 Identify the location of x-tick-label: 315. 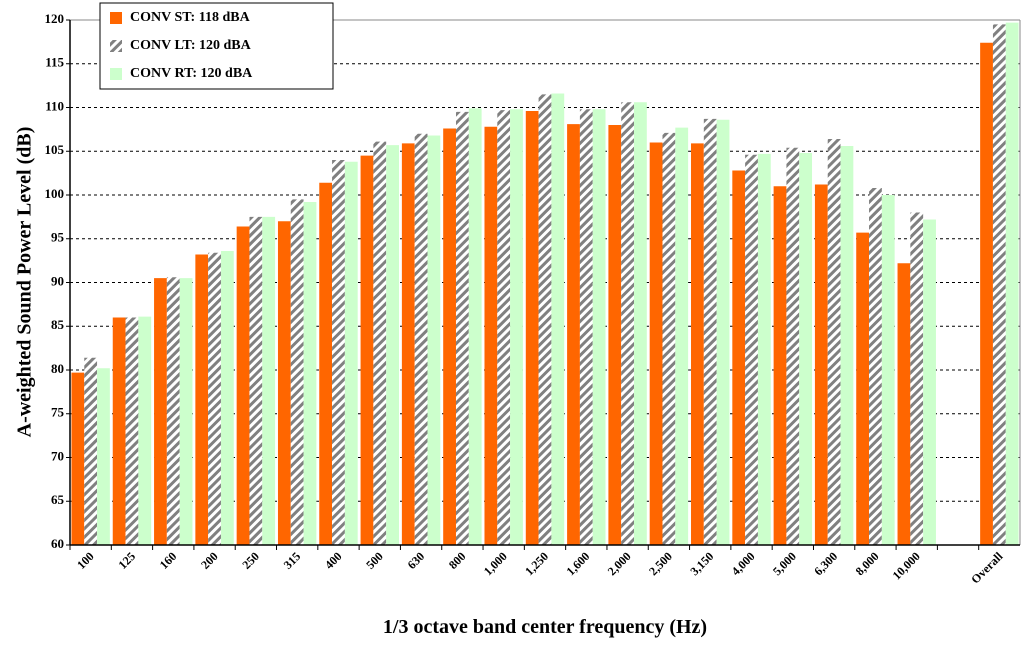
(292, 560).